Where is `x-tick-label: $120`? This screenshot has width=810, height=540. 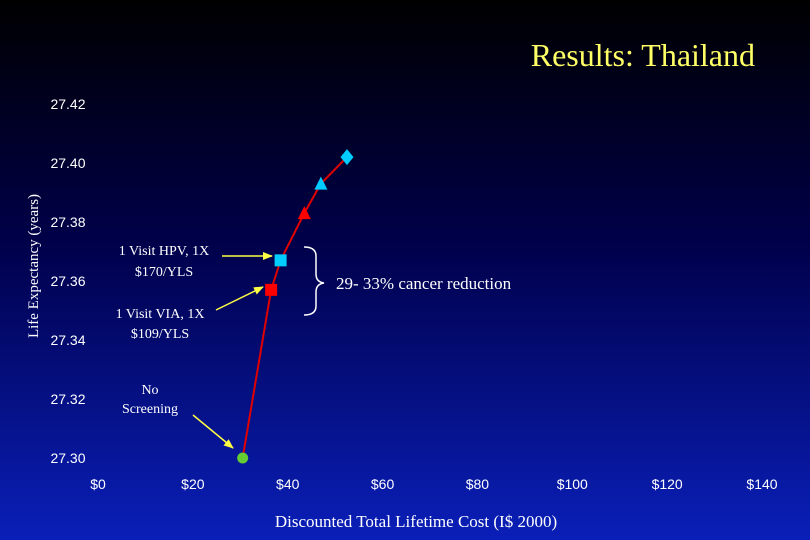 x-tick-label: $120 is located at coordinates (667, 484).